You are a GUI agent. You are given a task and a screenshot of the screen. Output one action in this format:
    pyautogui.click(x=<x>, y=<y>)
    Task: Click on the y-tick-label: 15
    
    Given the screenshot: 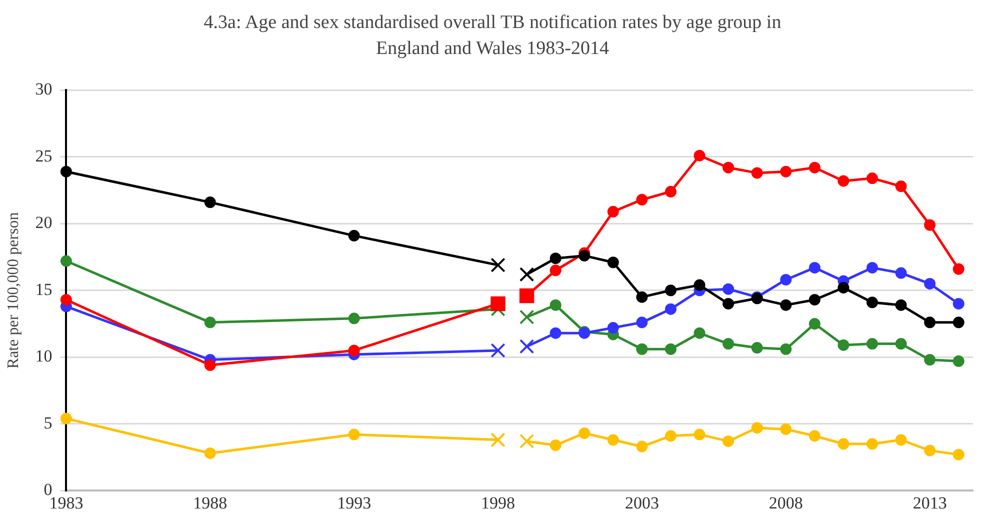 What is the action you would take?
    pyautogui.click(x=43, y=289)
    